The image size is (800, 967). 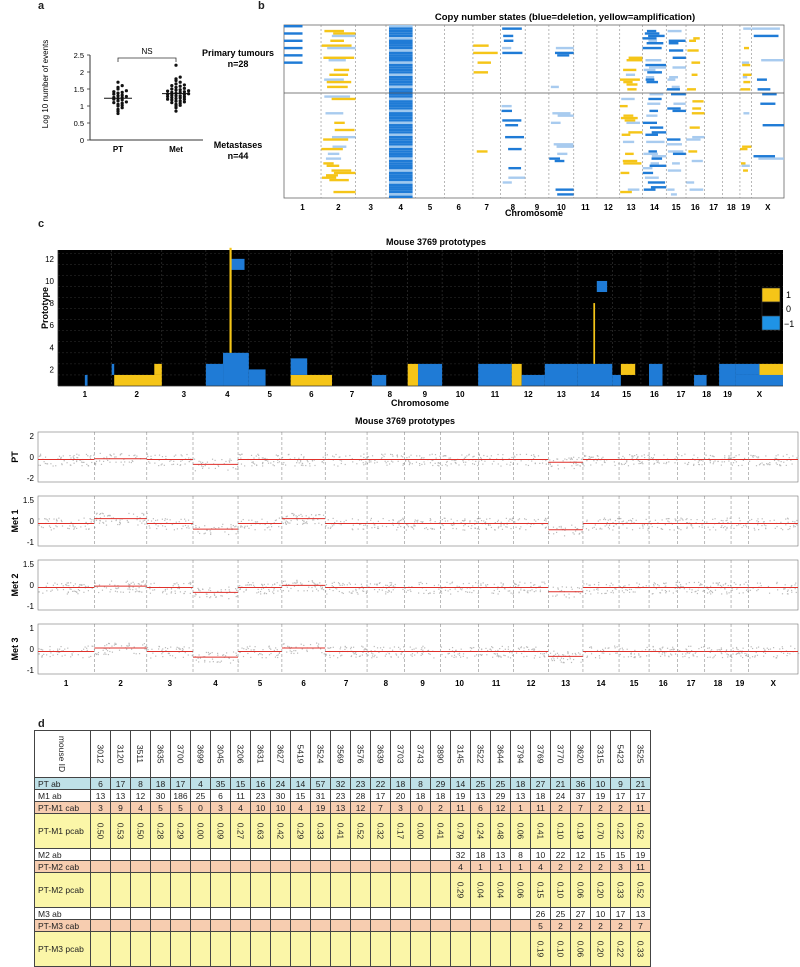 What do you see at coordinates (580, 949) in the screenshot?
I see `table-cell: 0.06` at bounding box center [580, 949].